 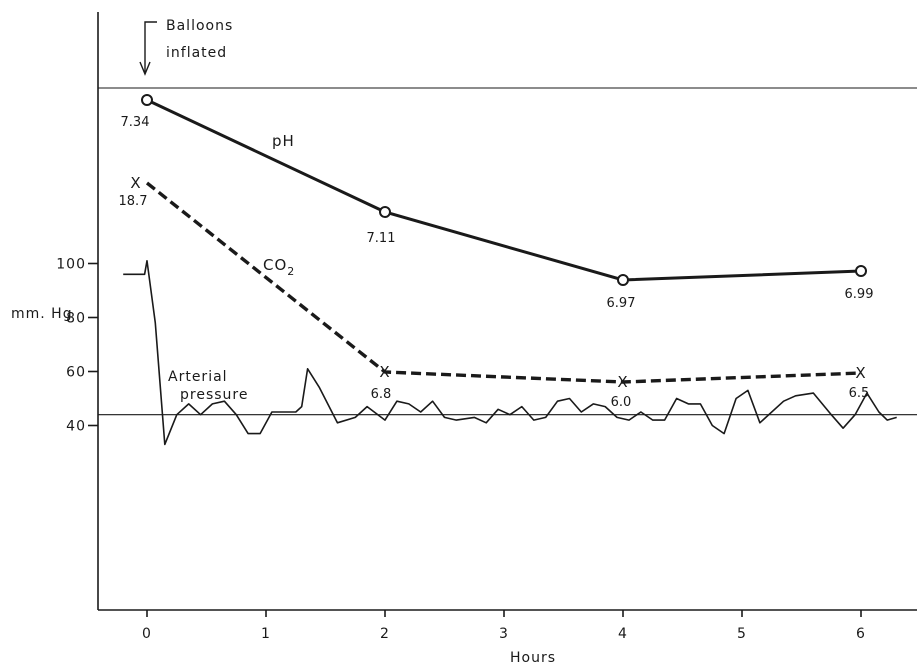 What do you see at coordinates (861, 634) in the screenshot?
I see `x-tick-label: 6` at bounding box center [861, 634].